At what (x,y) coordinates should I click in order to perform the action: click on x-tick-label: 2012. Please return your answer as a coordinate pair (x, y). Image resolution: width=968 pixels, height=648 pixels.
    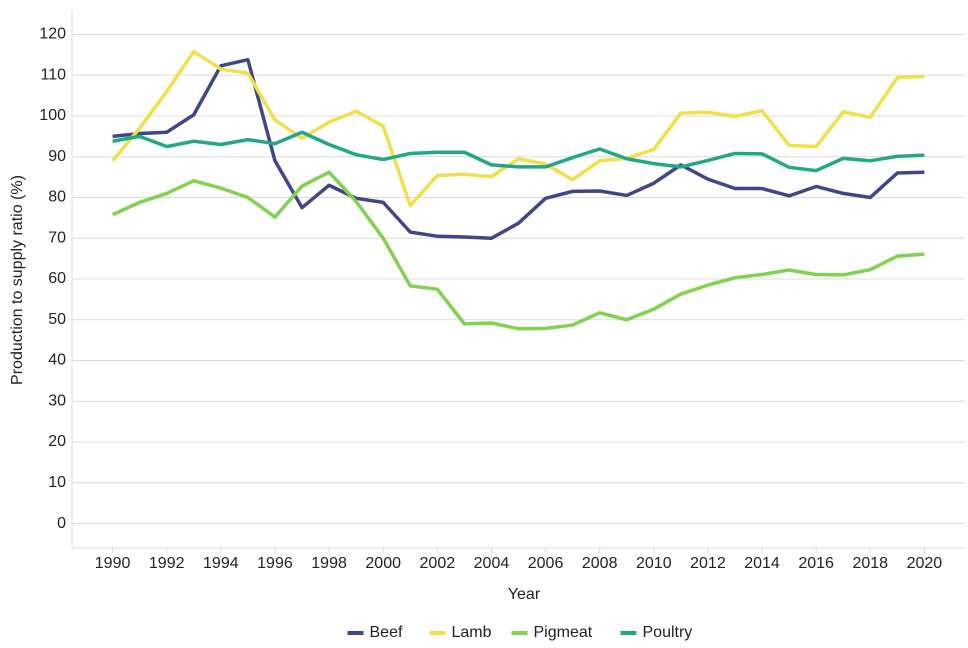
    Looking at the image, I should click on (708, 563).